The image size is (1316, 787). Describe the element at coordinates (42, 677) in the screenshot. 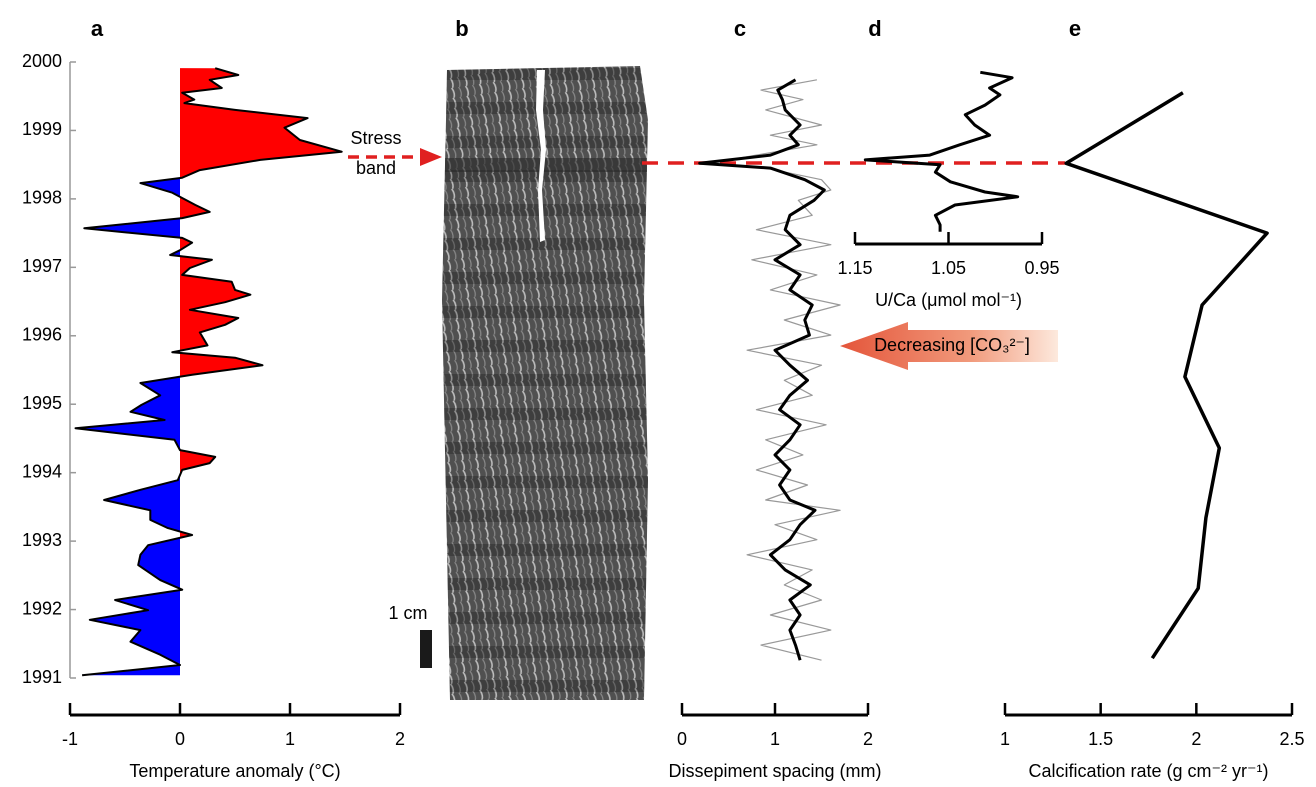

I see `y-tick-label: 1991` at that location.